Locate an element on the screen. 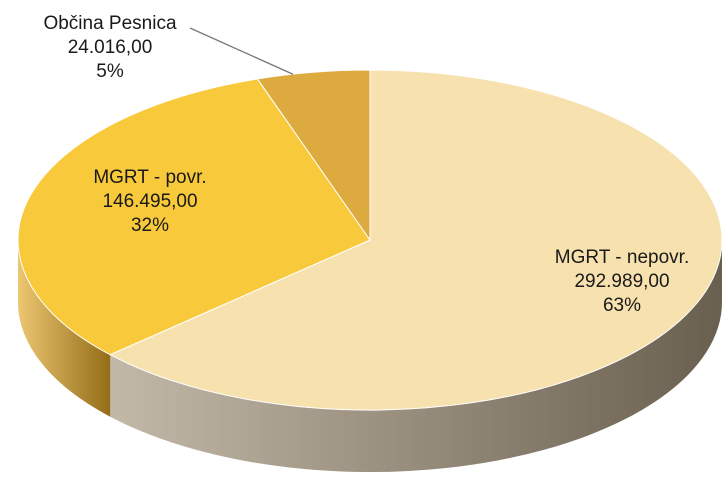 This screenshot has height=493, width=723. percent-label: 63% is located at coordinates (622, 305).